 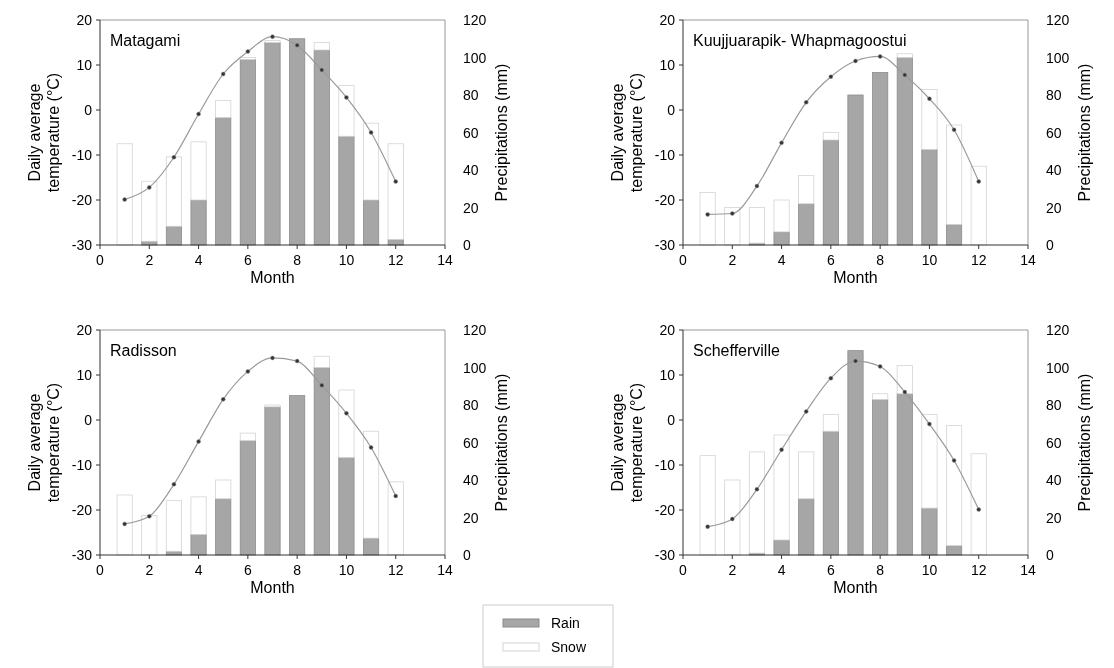 What do you see at coordinates (569, 647) in the screenshot?
I see `legend-label: Snow` at bounding box center [569, 647].